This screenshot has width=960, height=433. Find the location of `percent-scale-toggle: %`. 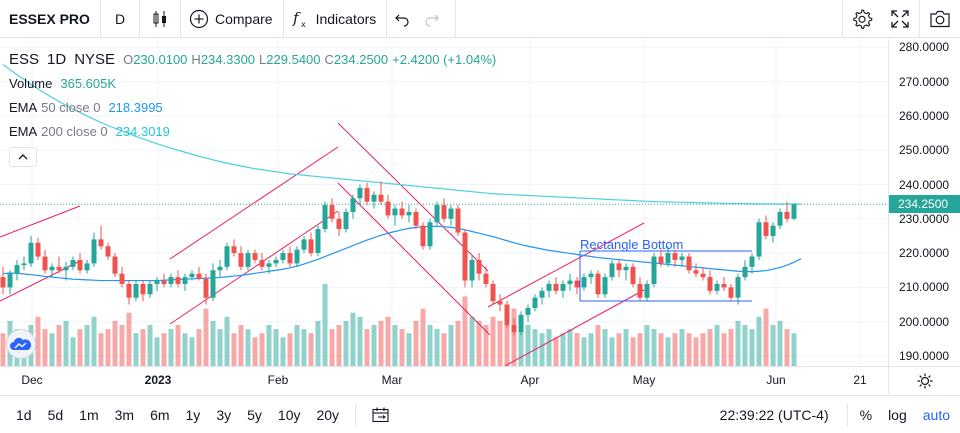

percent-scale-toggle: % is located at coordinates (866, 415).